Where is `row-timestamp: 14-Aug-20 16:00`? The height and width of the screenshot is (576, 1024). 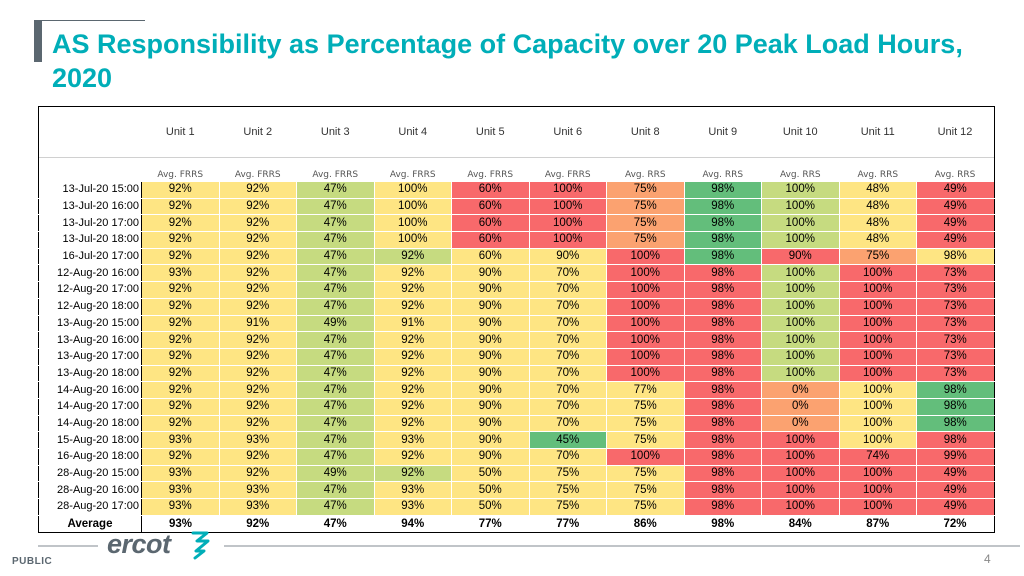 row-timestamp: 14-Aug-20 16:00 is located at coordinates (90, 390).